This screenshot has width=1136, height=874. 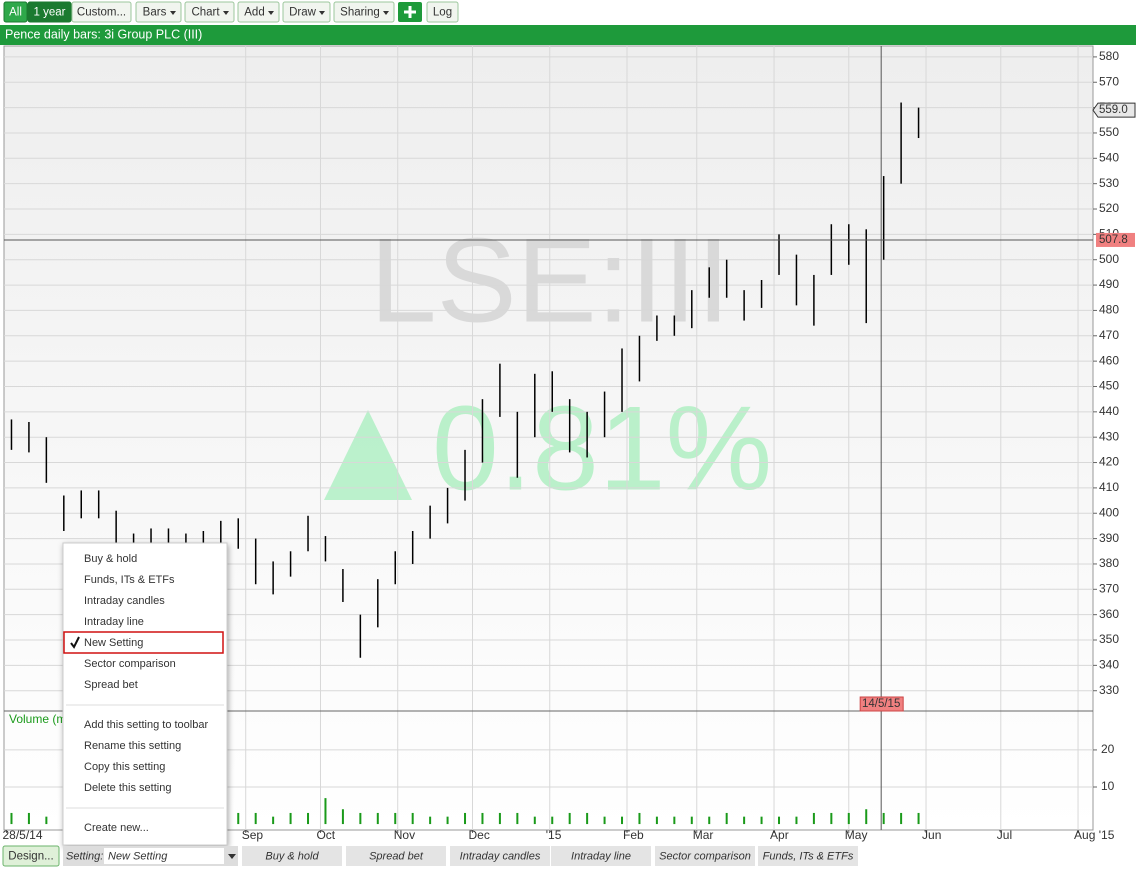 I want to click on menu-item: Intraday line, so click(x=114, y=622).